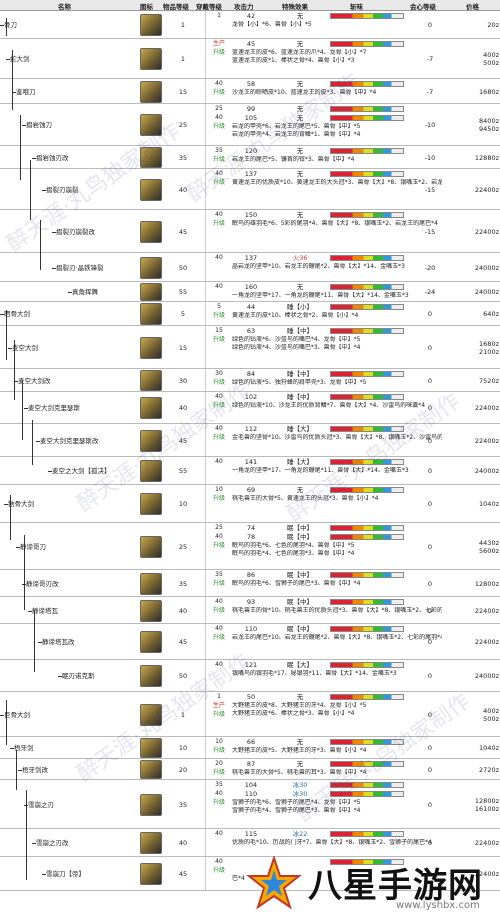  What do you see at coordinates (78, 676) in the screenshot?
I see `weapon-name: 眠刃诺克斯` at bounding box center [78, 676].